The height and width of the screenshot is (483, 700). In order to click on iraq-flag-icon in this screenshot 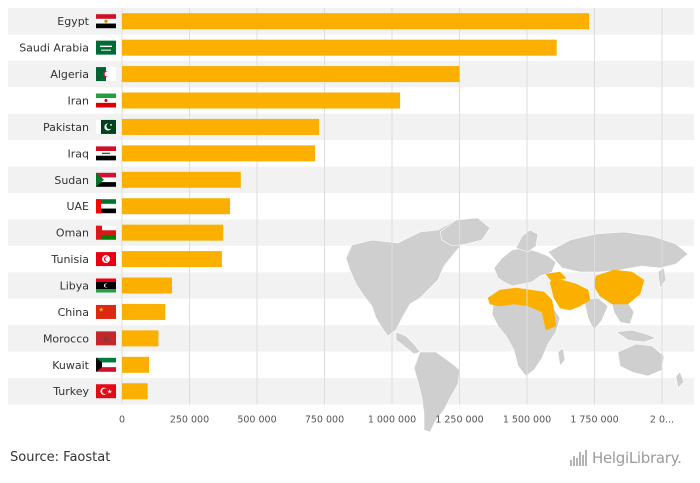, I will do `click(106, 153)`.